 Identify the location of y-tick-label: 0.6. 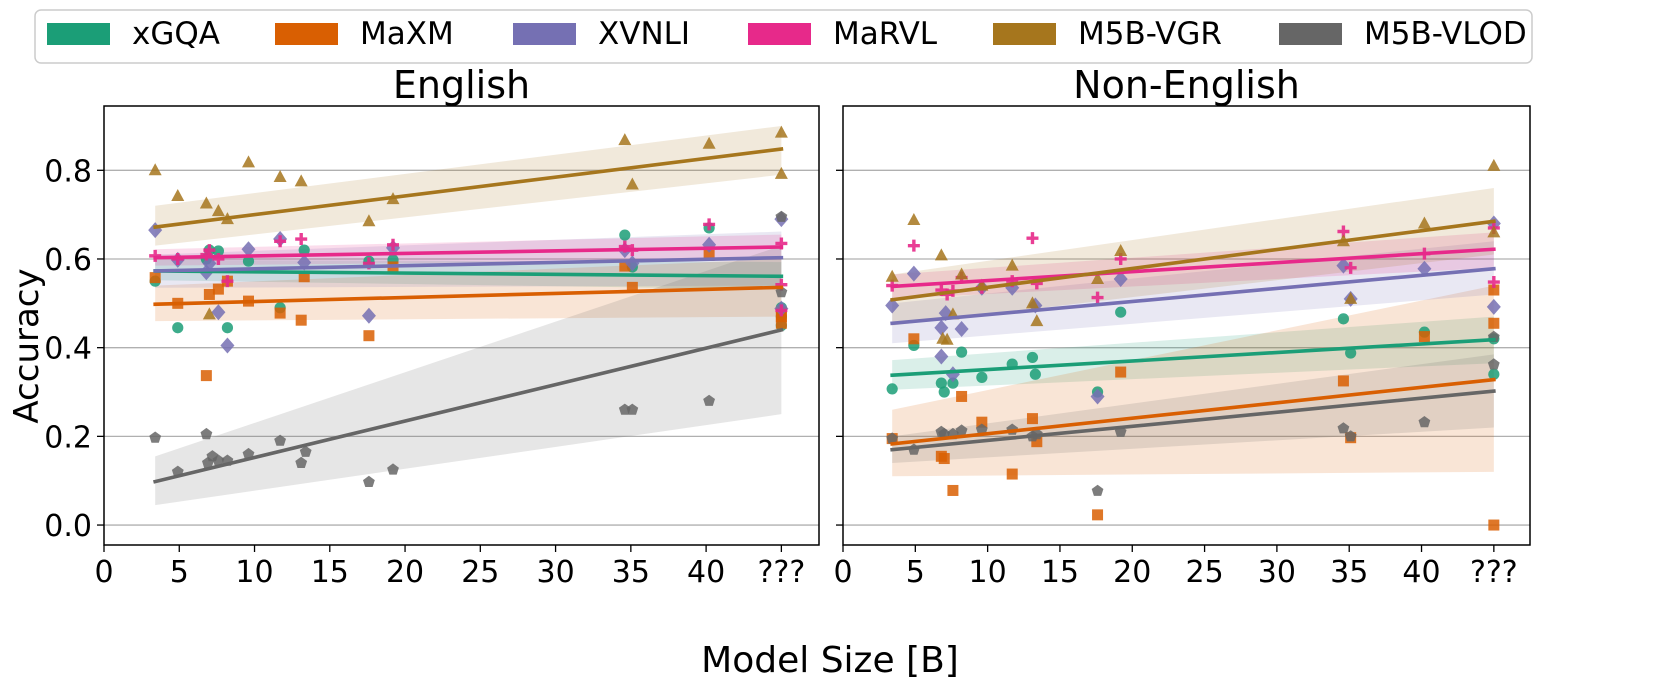
(68, 260).